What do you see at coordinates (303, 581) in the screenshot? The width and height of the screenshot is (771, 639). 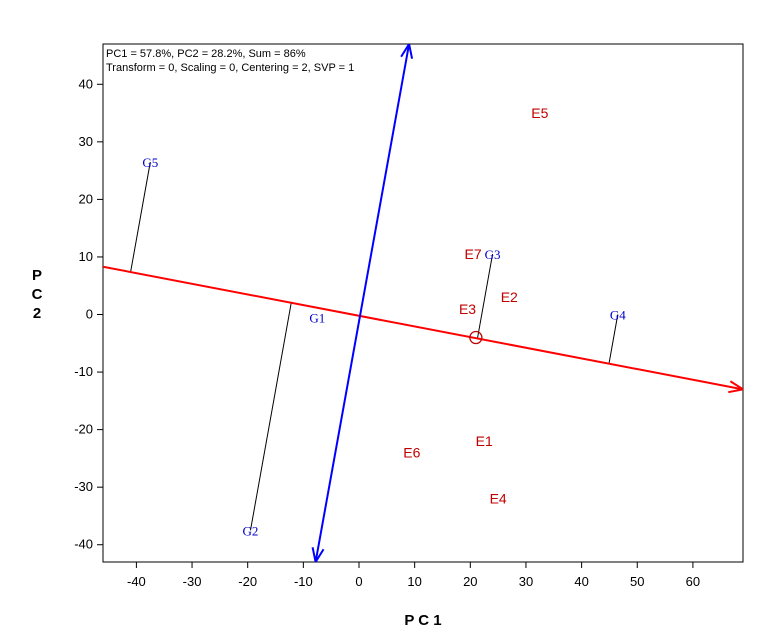 I see `x-tick-label: -10` at bounding box center [303, 581].